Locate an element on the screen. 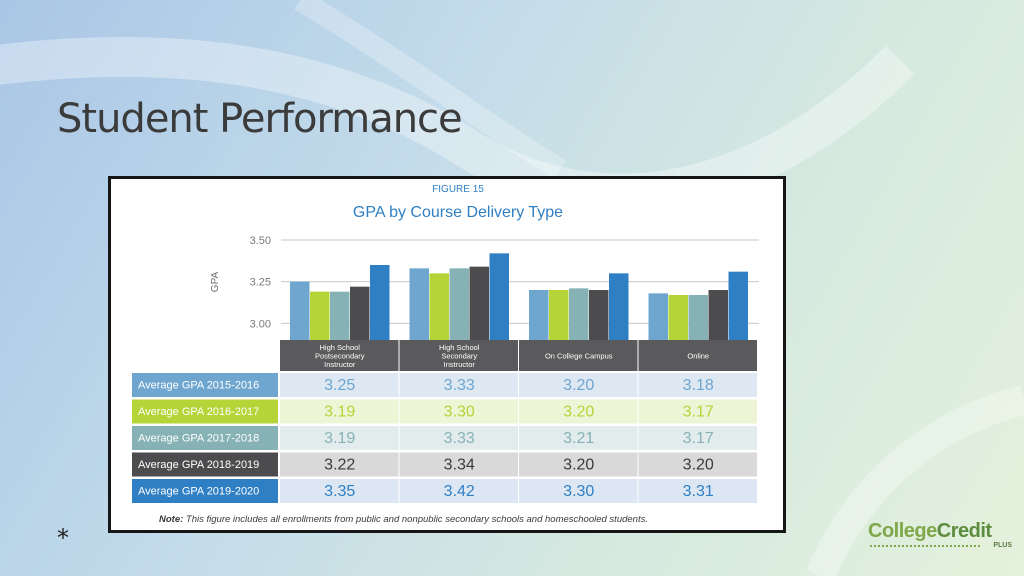 The image size is (1024, 576). data-label: 3.21 is located at coordinates (578, 438).